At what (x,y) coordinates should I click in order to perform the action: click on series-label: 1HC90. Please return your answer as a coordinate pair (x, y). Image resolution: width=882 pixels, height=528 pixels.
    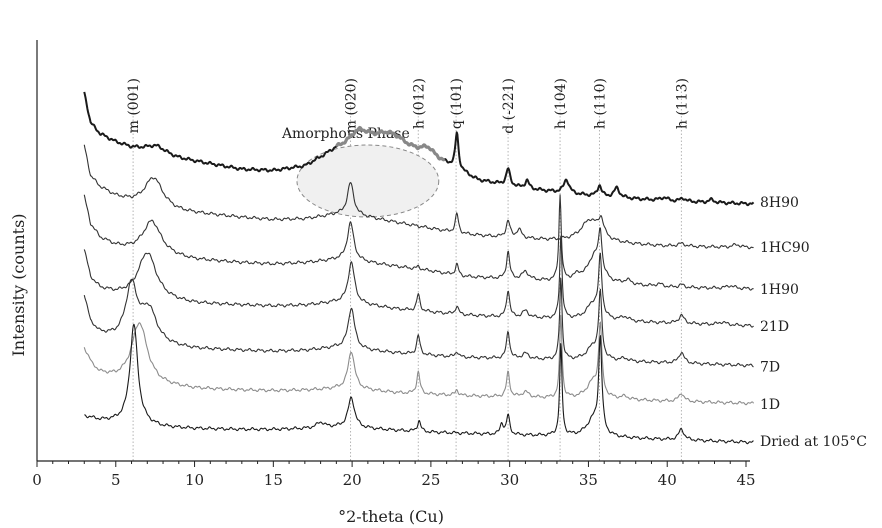
    Looking at the image, I should click on (785, 248).